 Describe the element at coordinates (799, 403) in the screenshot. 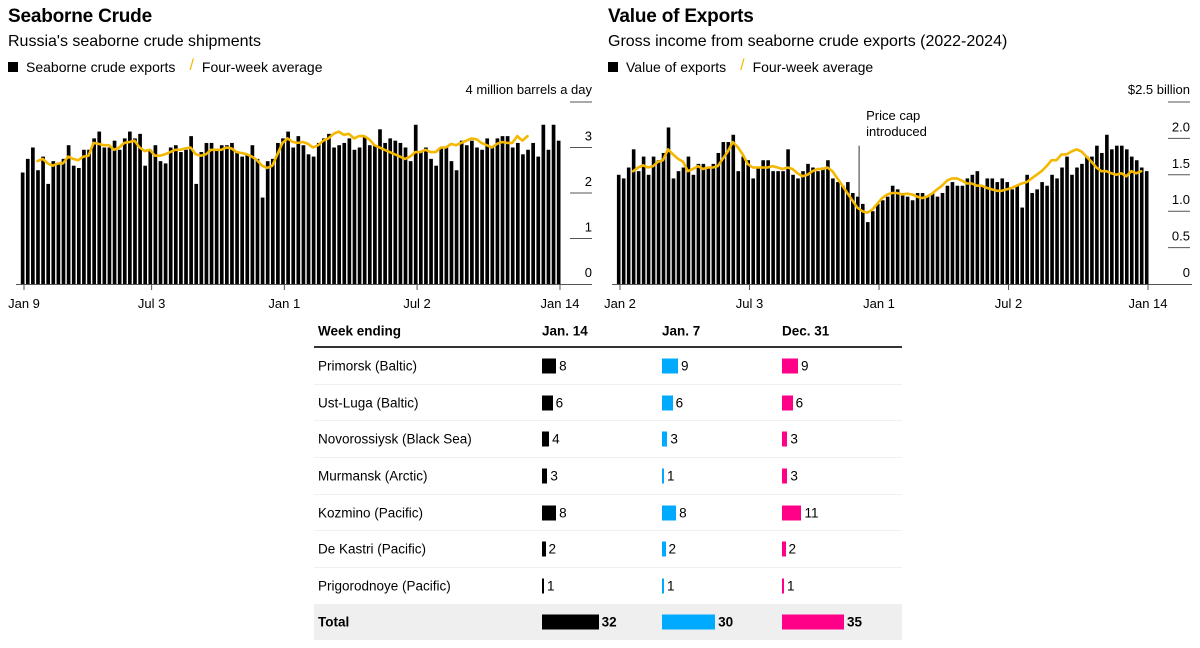

I see `value-label: 6` at that location.